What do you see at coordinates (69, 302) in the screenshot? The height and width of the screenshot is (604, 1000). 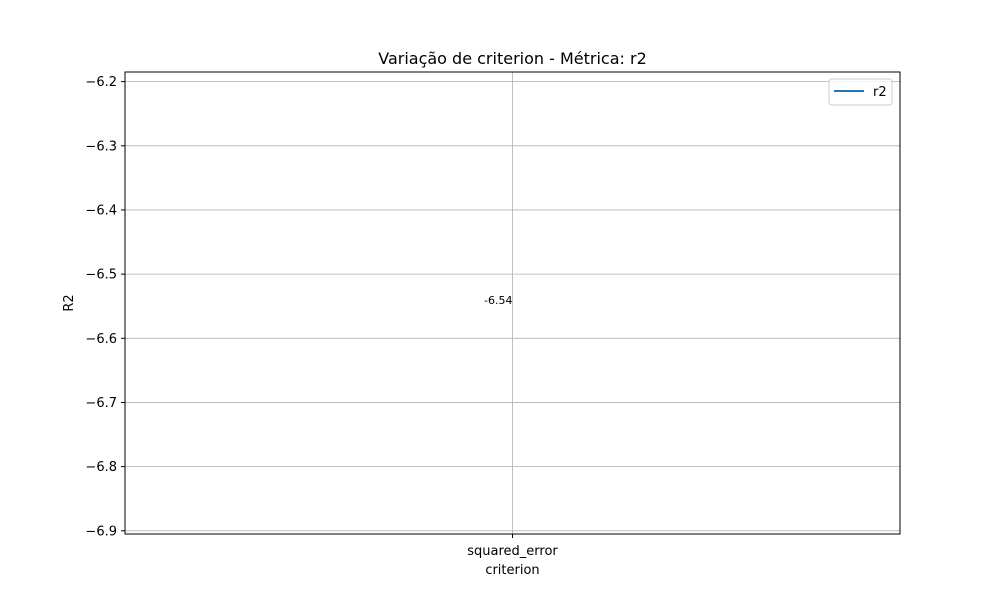 I see `y-axis-label: R2` at bounding box center [69, 302].